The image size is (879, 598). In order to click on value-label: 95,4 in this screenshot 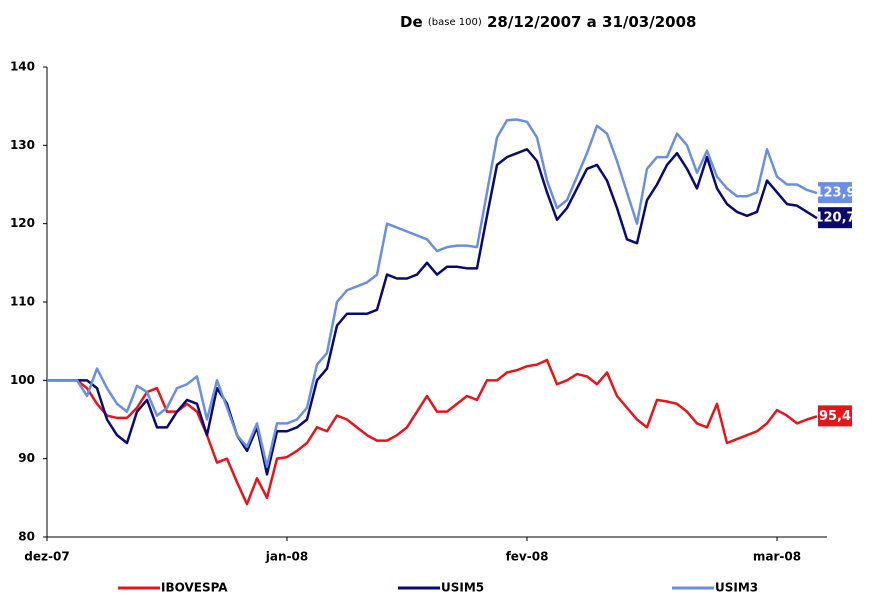, I will do `click(835, 416)`.